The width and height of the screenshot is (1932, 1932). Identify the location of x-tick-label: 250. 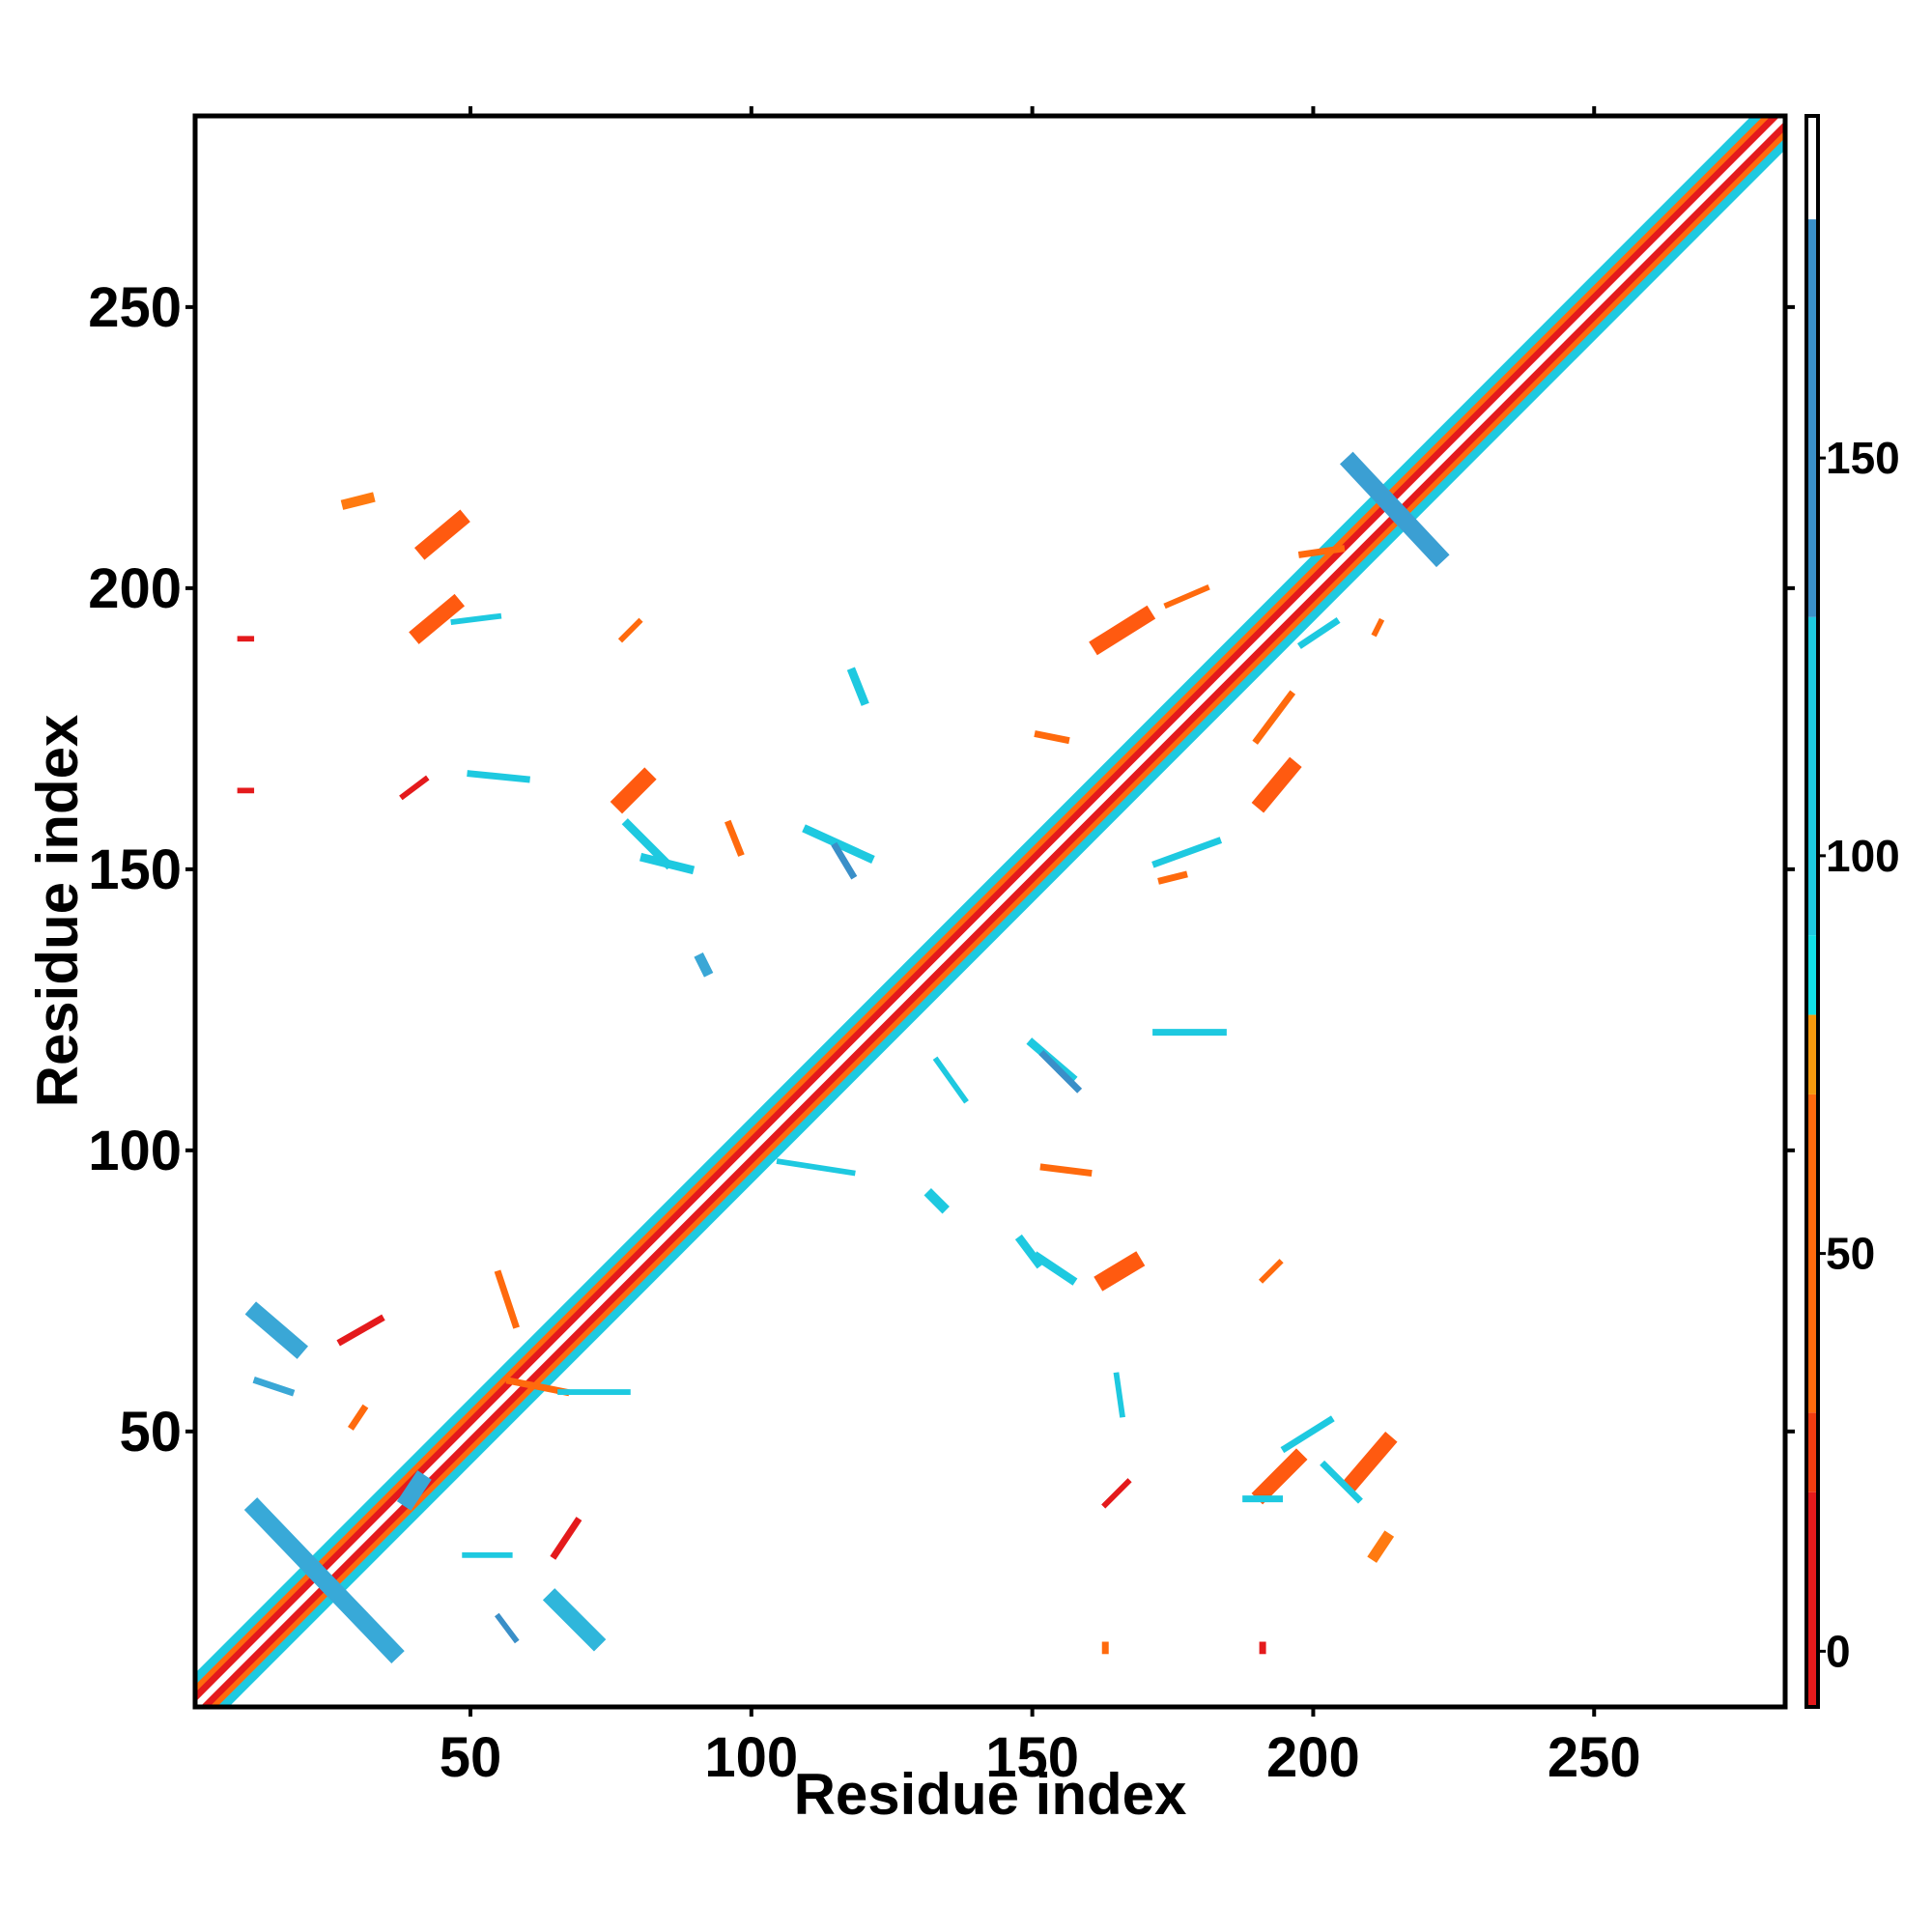
(1594, 1757).